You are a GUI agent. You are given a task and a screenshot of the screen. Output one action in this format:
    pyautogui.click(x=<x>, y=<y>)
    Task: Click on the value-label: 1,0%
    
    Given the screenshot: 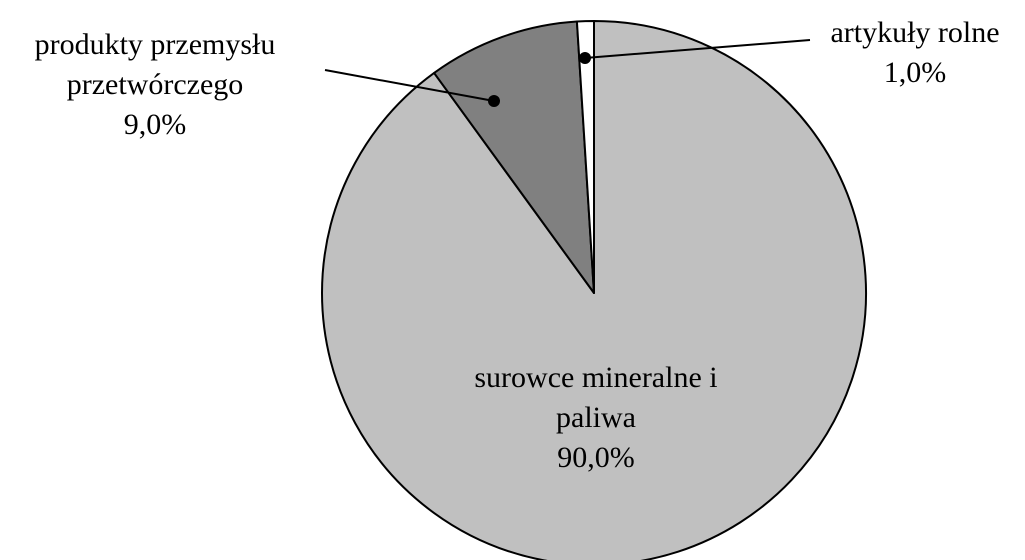 What is the action you would take?
    pyautogui.click(x=915, y=72)
    